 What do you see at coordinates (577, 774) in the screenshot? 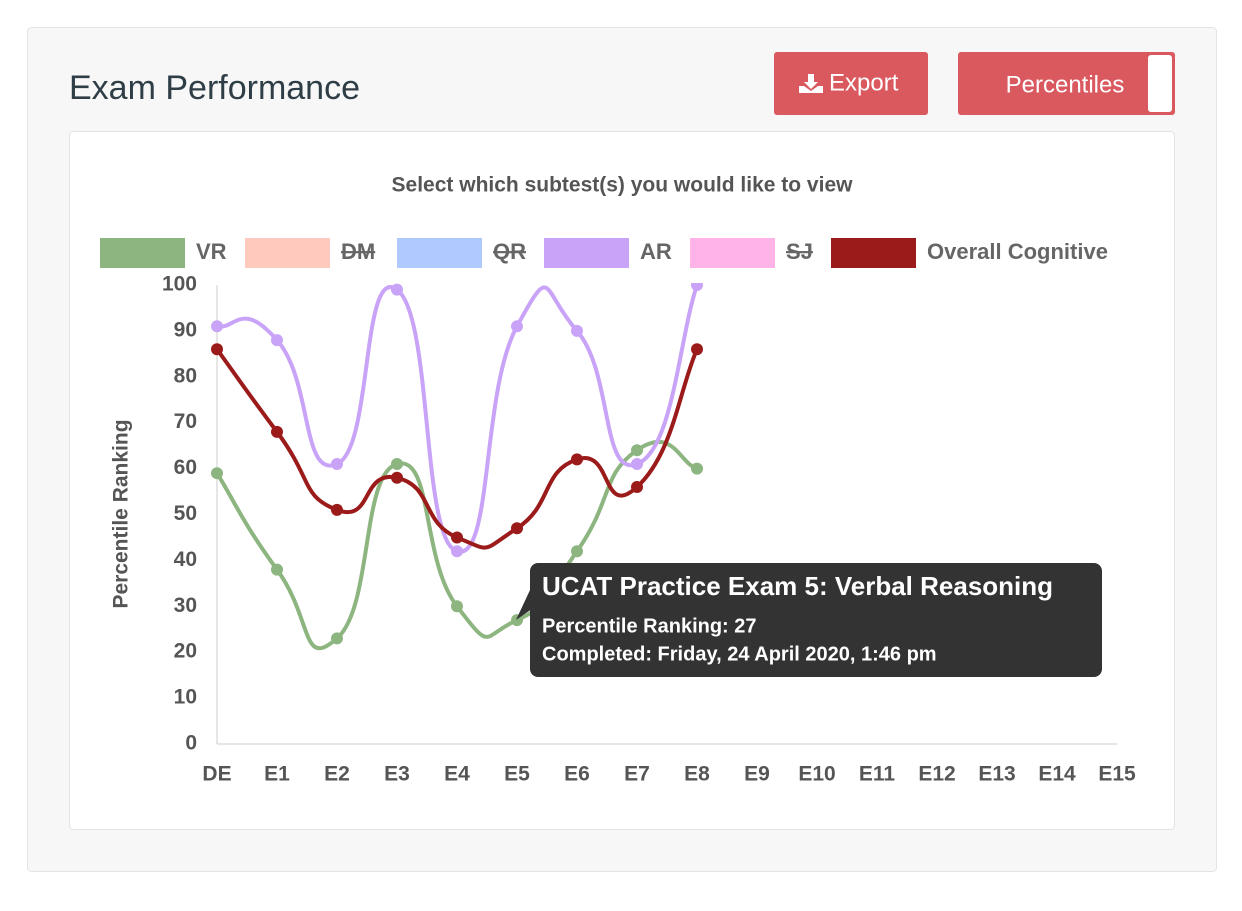
I see `x-tick-label: E6` at bounding box center [577, 774].